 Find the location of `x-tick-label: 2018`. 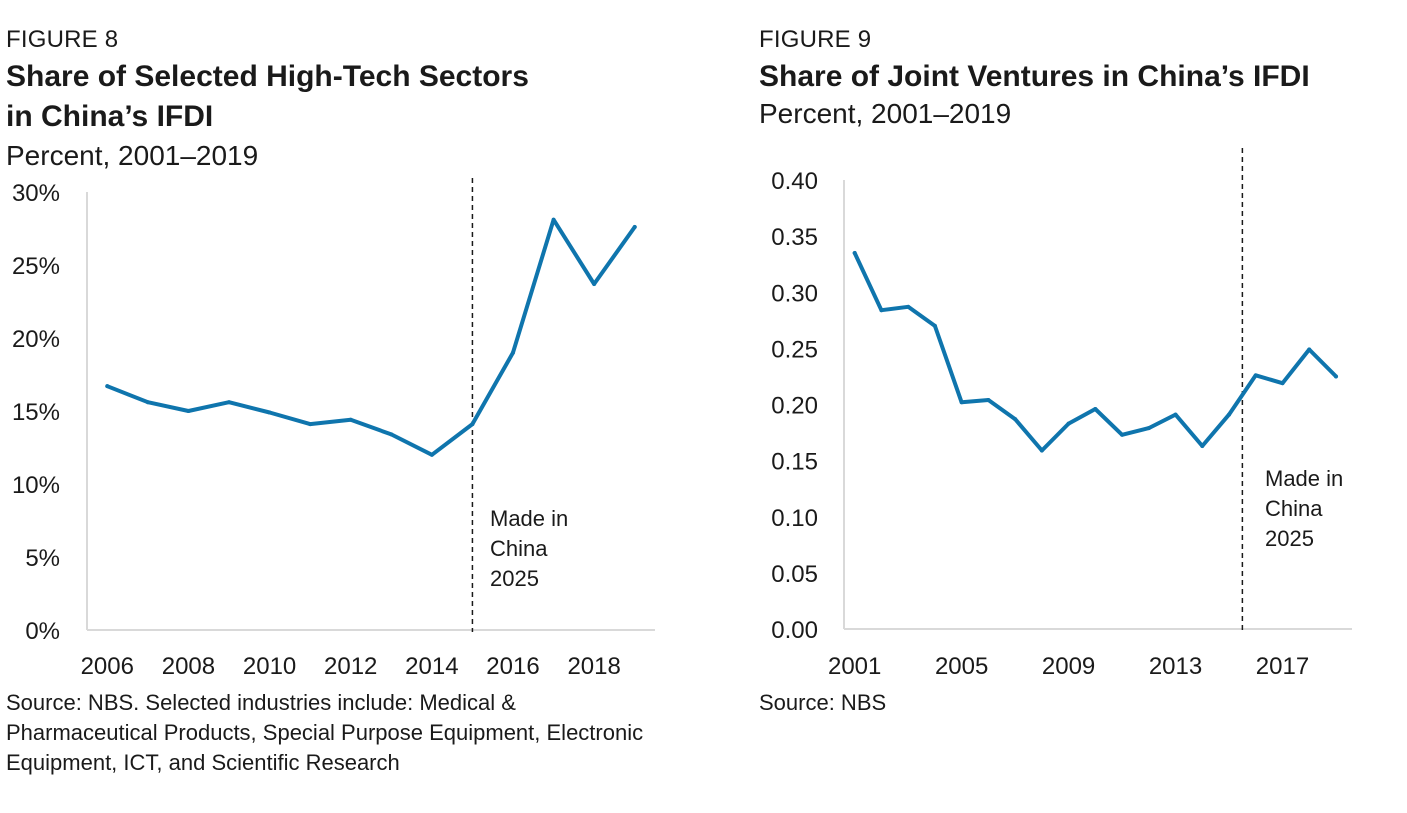

x-tick-label: 2018 is located at coordinates (593, 666).